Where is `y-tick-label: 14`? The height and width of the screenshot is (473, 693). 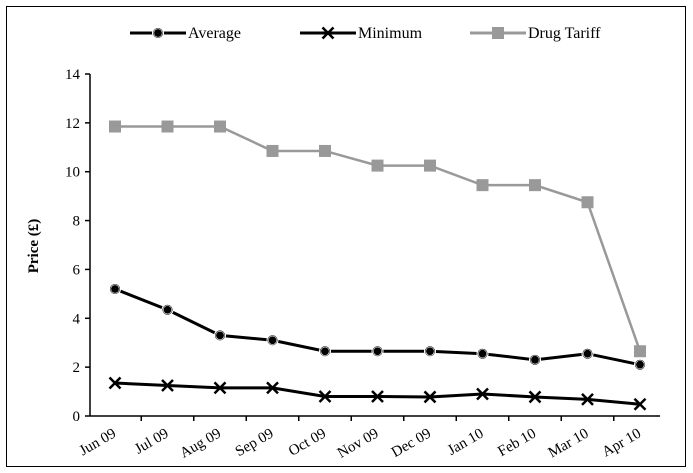 y-tick-label: 14 is located at coordinates (73, 75).